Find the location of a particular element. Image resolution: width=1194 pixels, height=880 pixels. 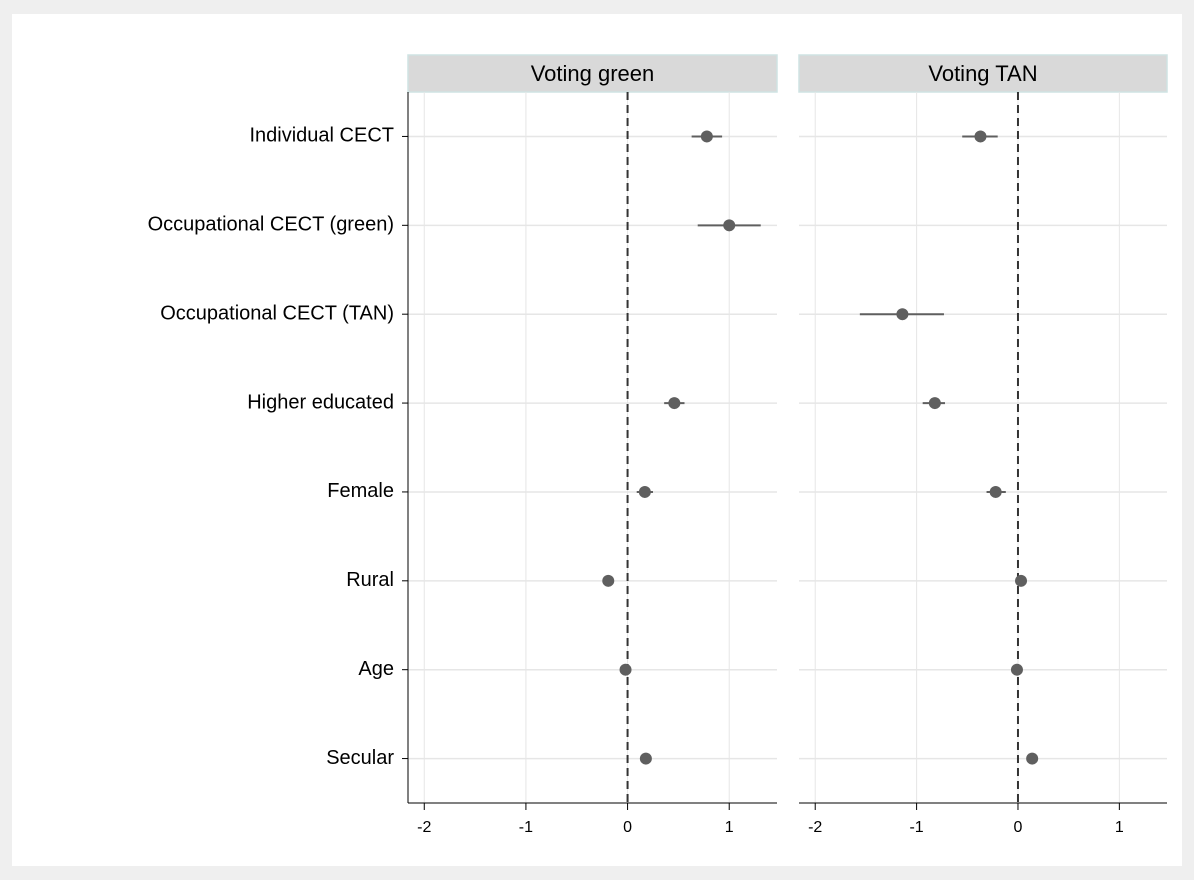

y-tick-label: Occupational CECT (TAN) is located at coordinates (277, 313).